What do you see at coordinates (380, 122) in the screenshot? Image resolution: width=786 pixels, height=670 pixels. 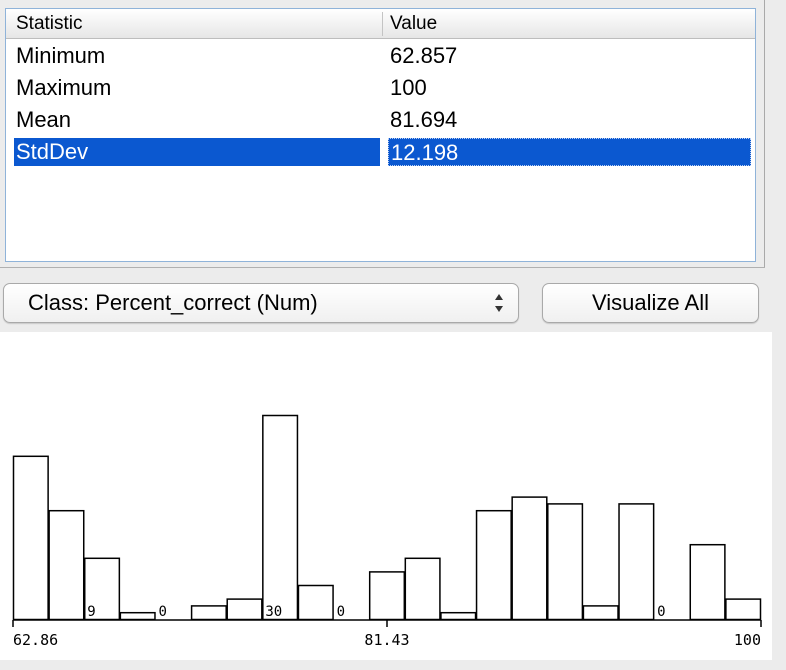 I see `table-row: Mean 81.694` at bounding box center [380, 122].